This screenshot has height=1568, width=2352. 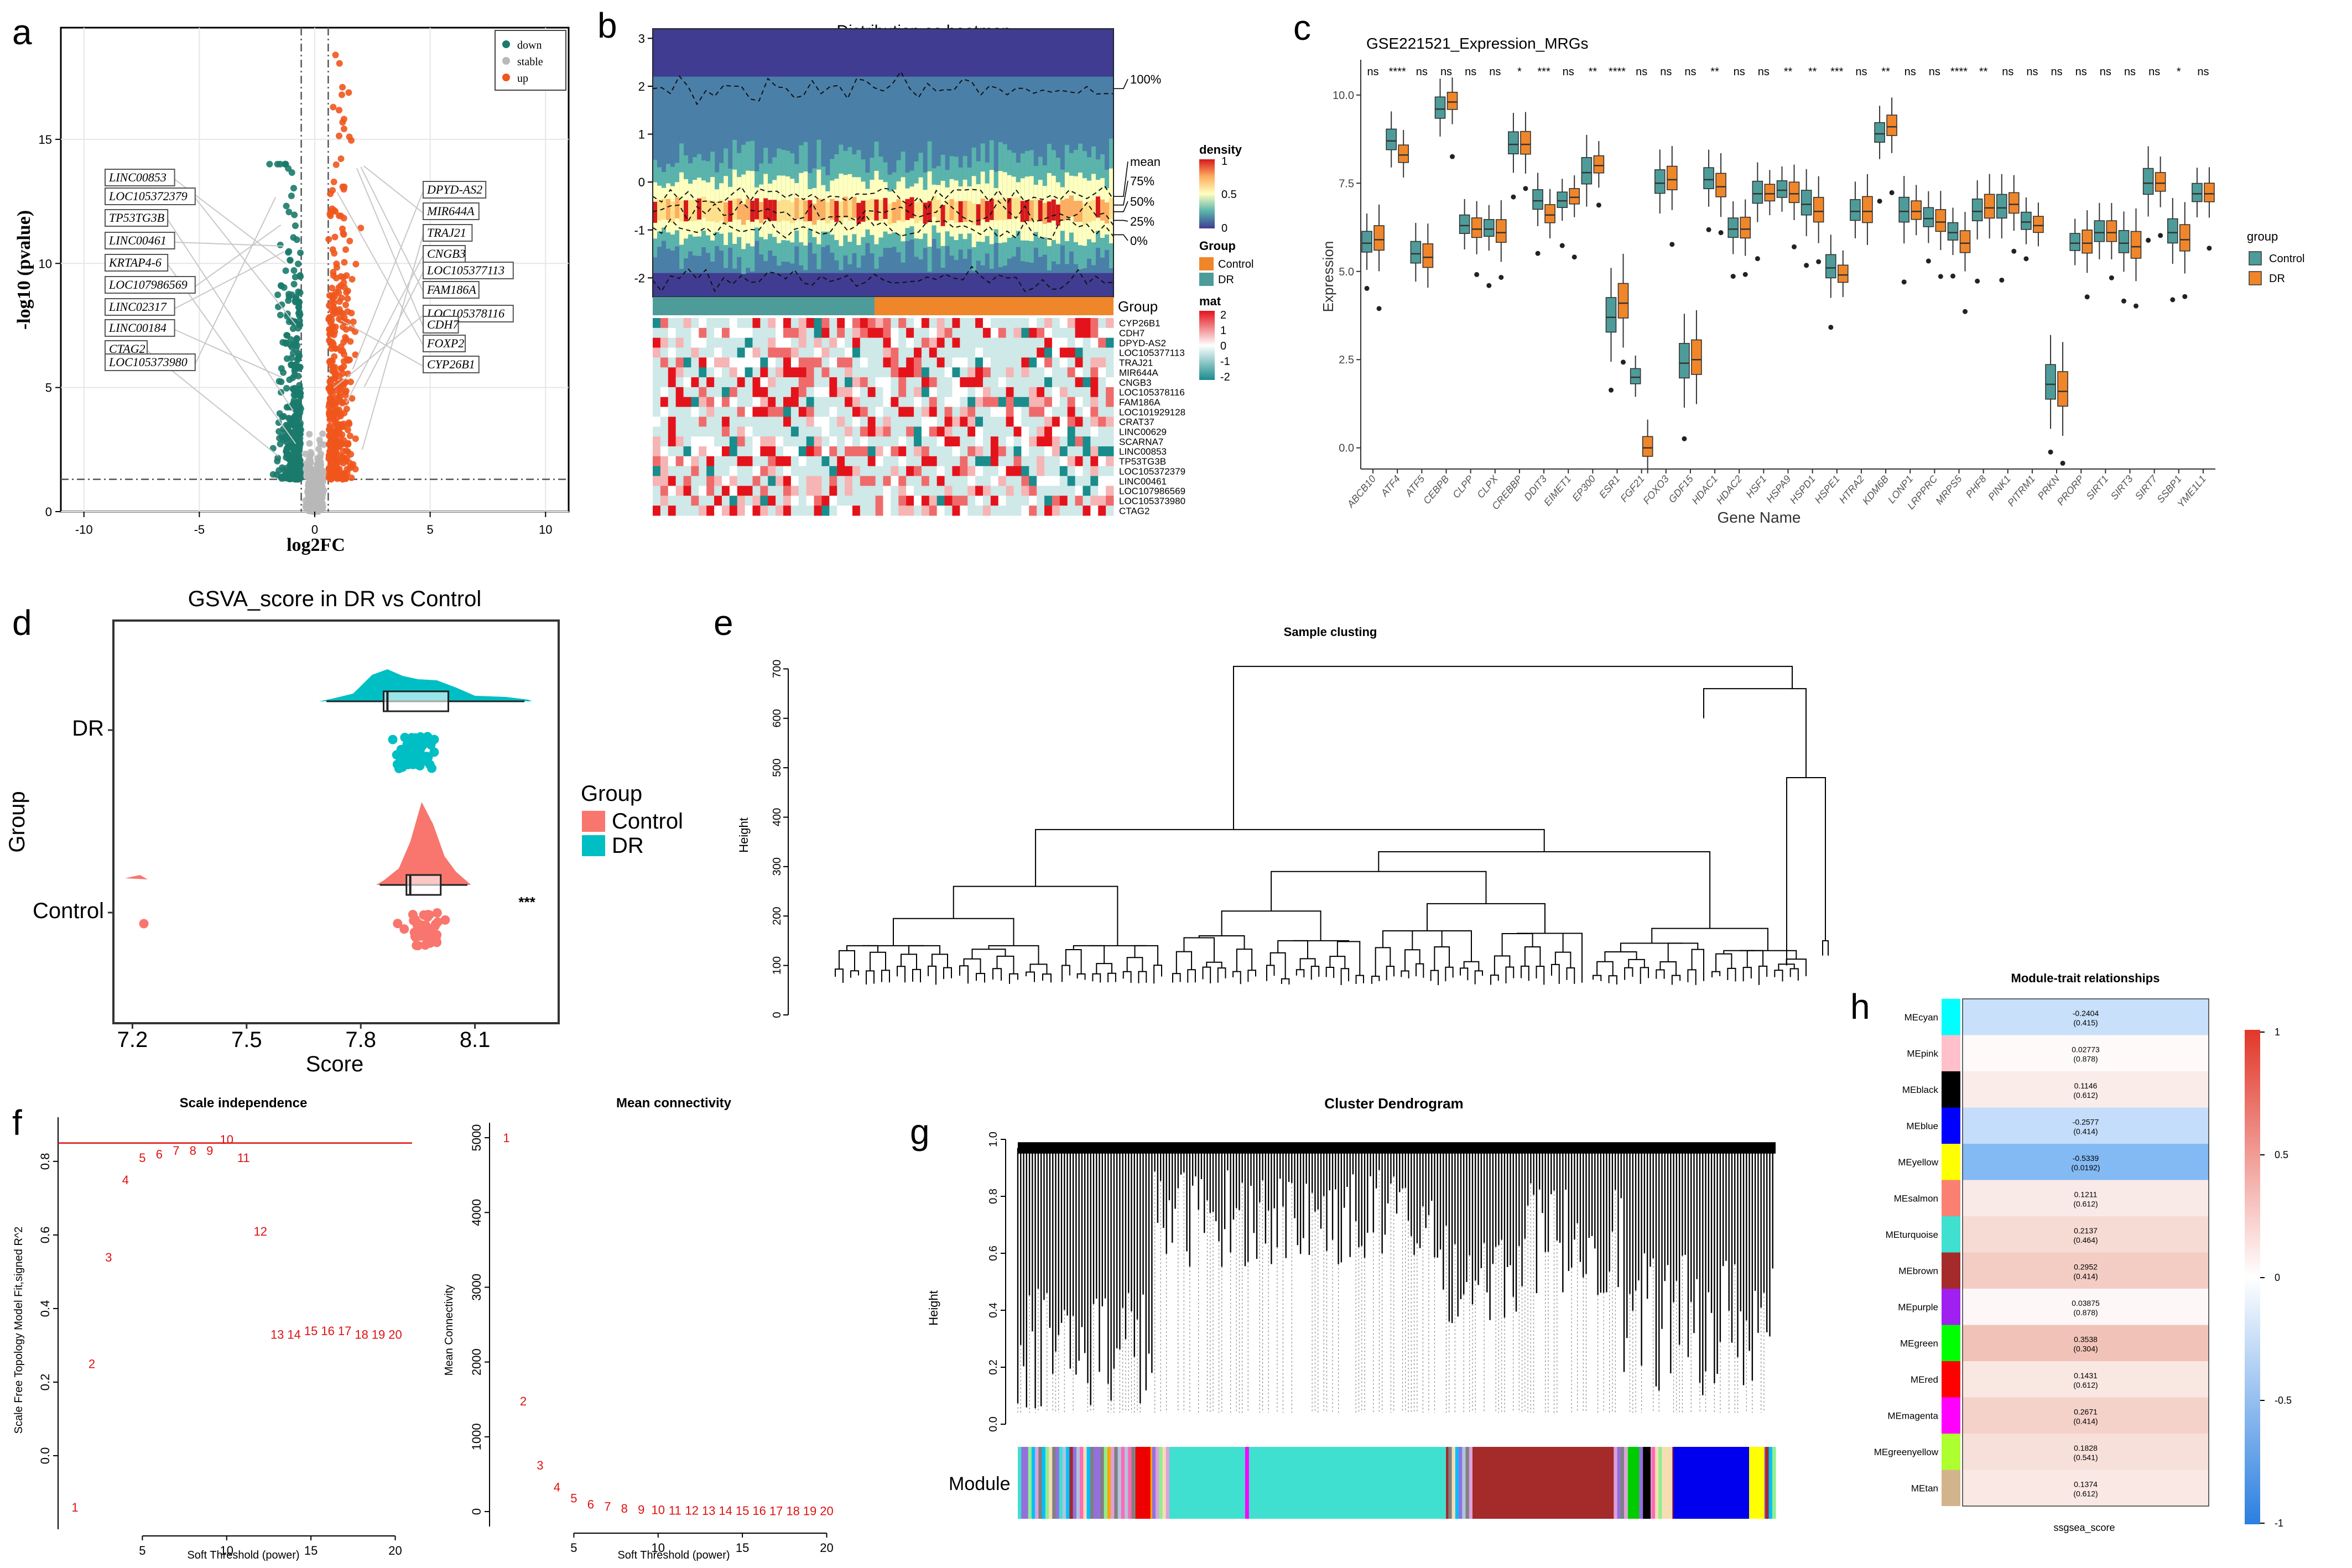 I want to click on density-ytick-label: -2, so click(x=639, y=278).